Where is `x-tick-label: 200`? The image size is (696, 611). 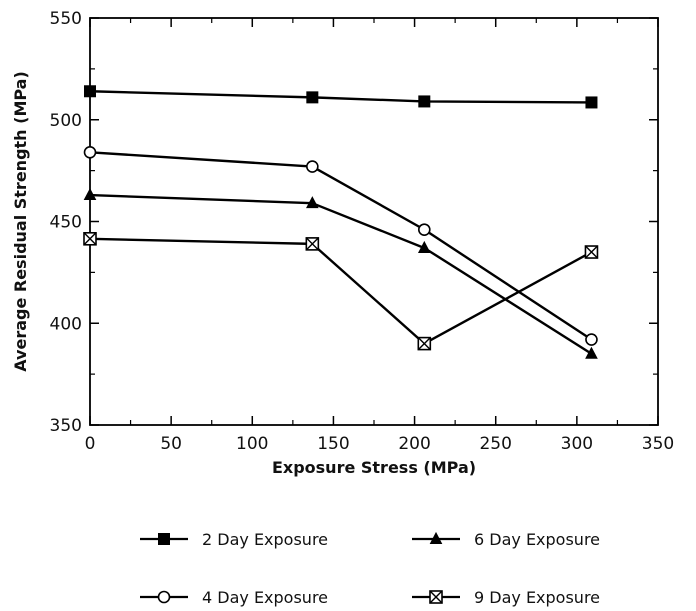
x-tick-label: 200 is located at coordinates (414, 444).